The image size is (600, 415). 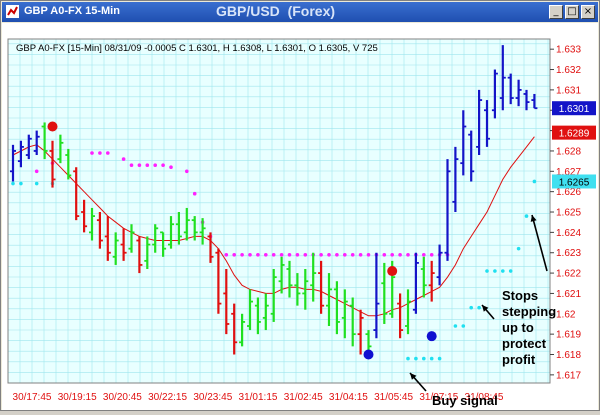 I want to click on y-tick-label: 1.627, so click(x=568, y=172).